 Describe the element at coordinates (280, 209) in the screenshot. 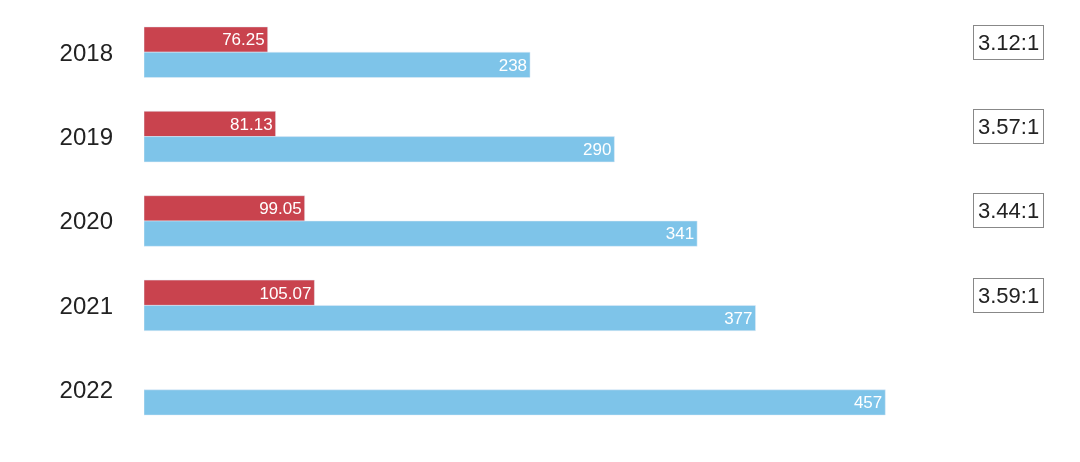

I see `data-label: 99.05` at that location.